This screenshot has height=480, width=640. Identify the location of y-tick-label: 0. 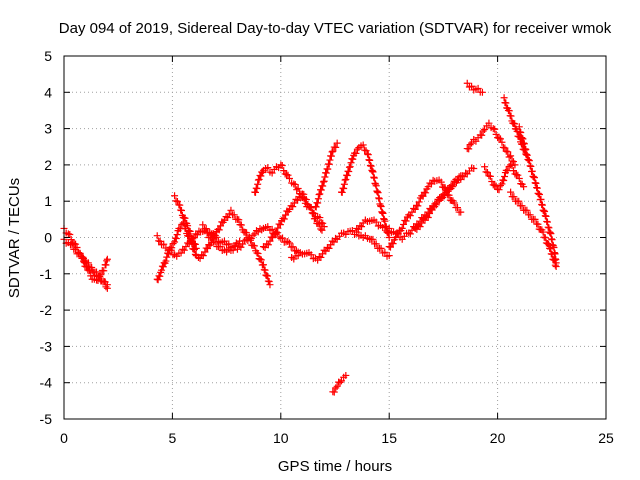
(48, 238).